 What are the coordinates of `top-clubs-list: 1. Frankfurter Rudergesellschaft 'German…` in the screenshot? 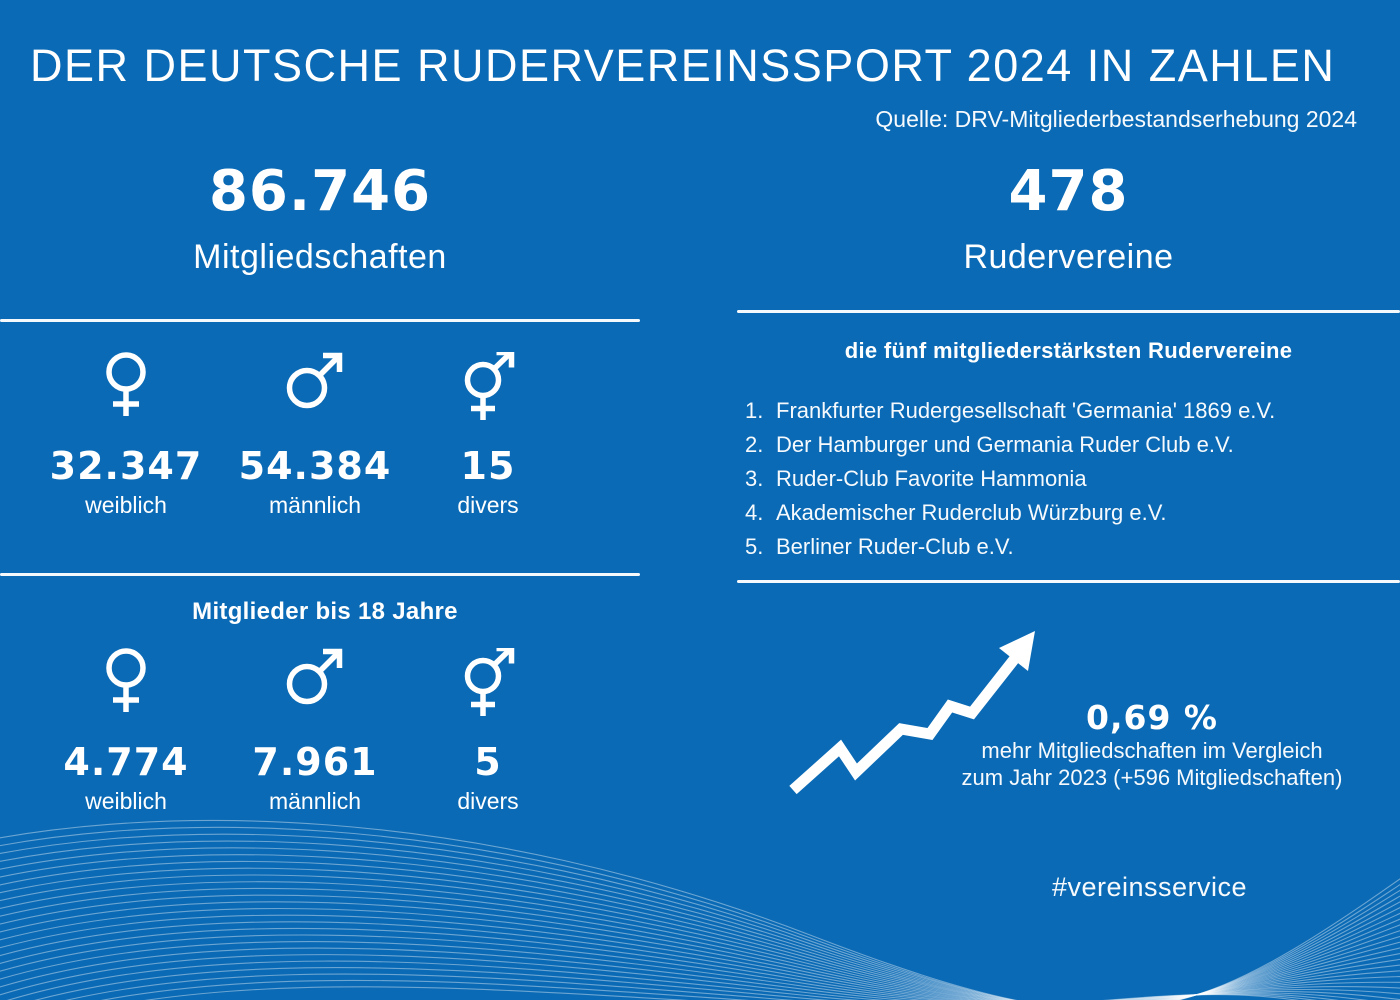 It's located at (1072, 479).